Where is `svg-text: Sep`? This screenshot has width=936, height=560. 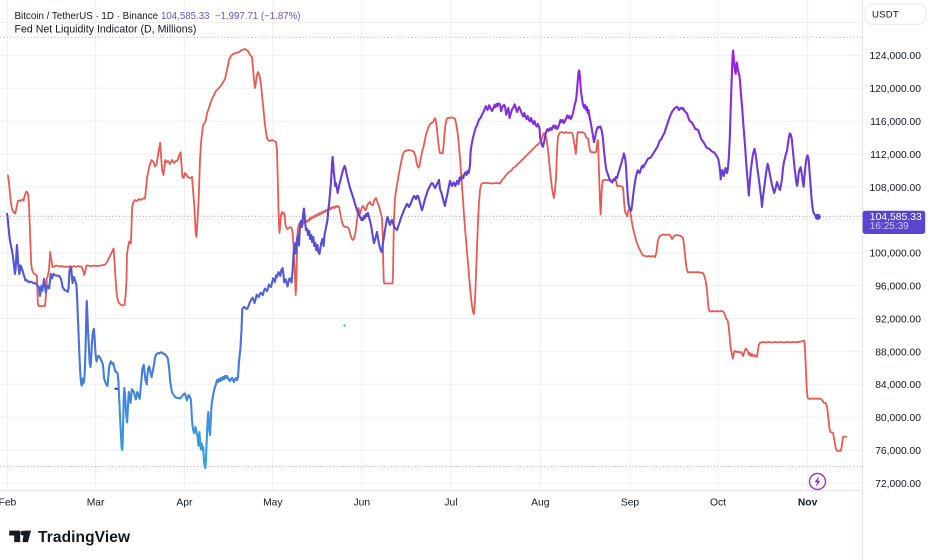 svg-text: Sep is located at coordinates (630, 503).